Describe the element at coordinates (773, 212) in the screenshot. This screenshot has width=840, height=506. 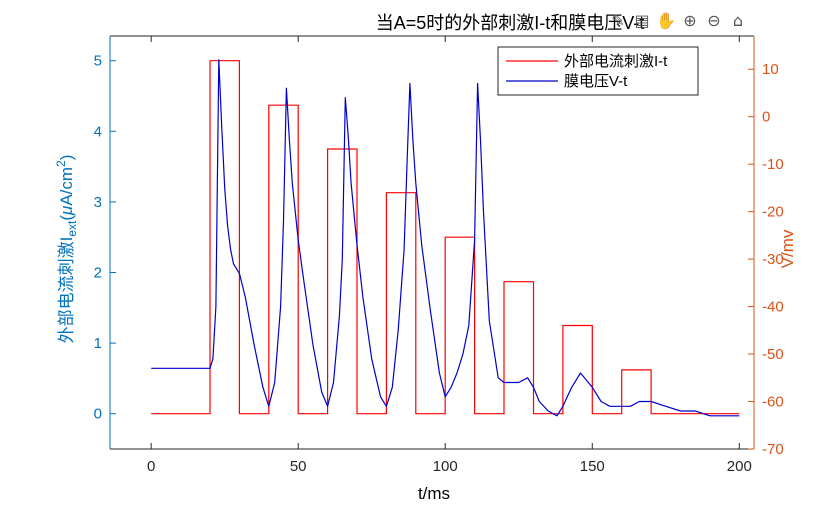
I see `y-right-tick-label: -20` at that location.